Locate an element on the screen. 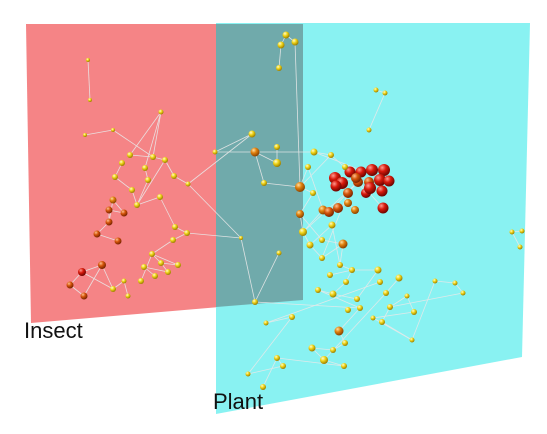 The width and height of the screenshot is (547, 434). layer-overlap-region is located at coordinates (259, 165).